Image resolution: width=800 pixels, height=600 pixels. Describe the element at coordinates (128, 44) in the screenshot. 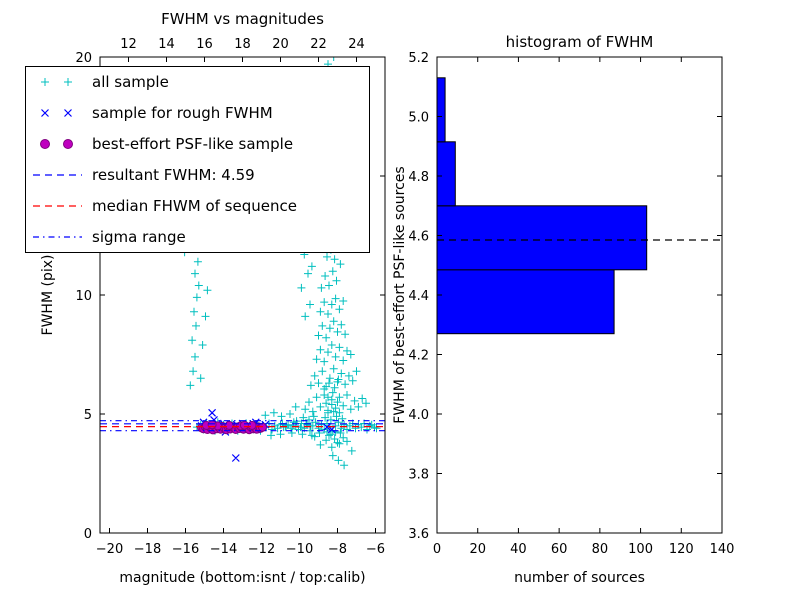

I see `top-tick-label: 12` at that location.